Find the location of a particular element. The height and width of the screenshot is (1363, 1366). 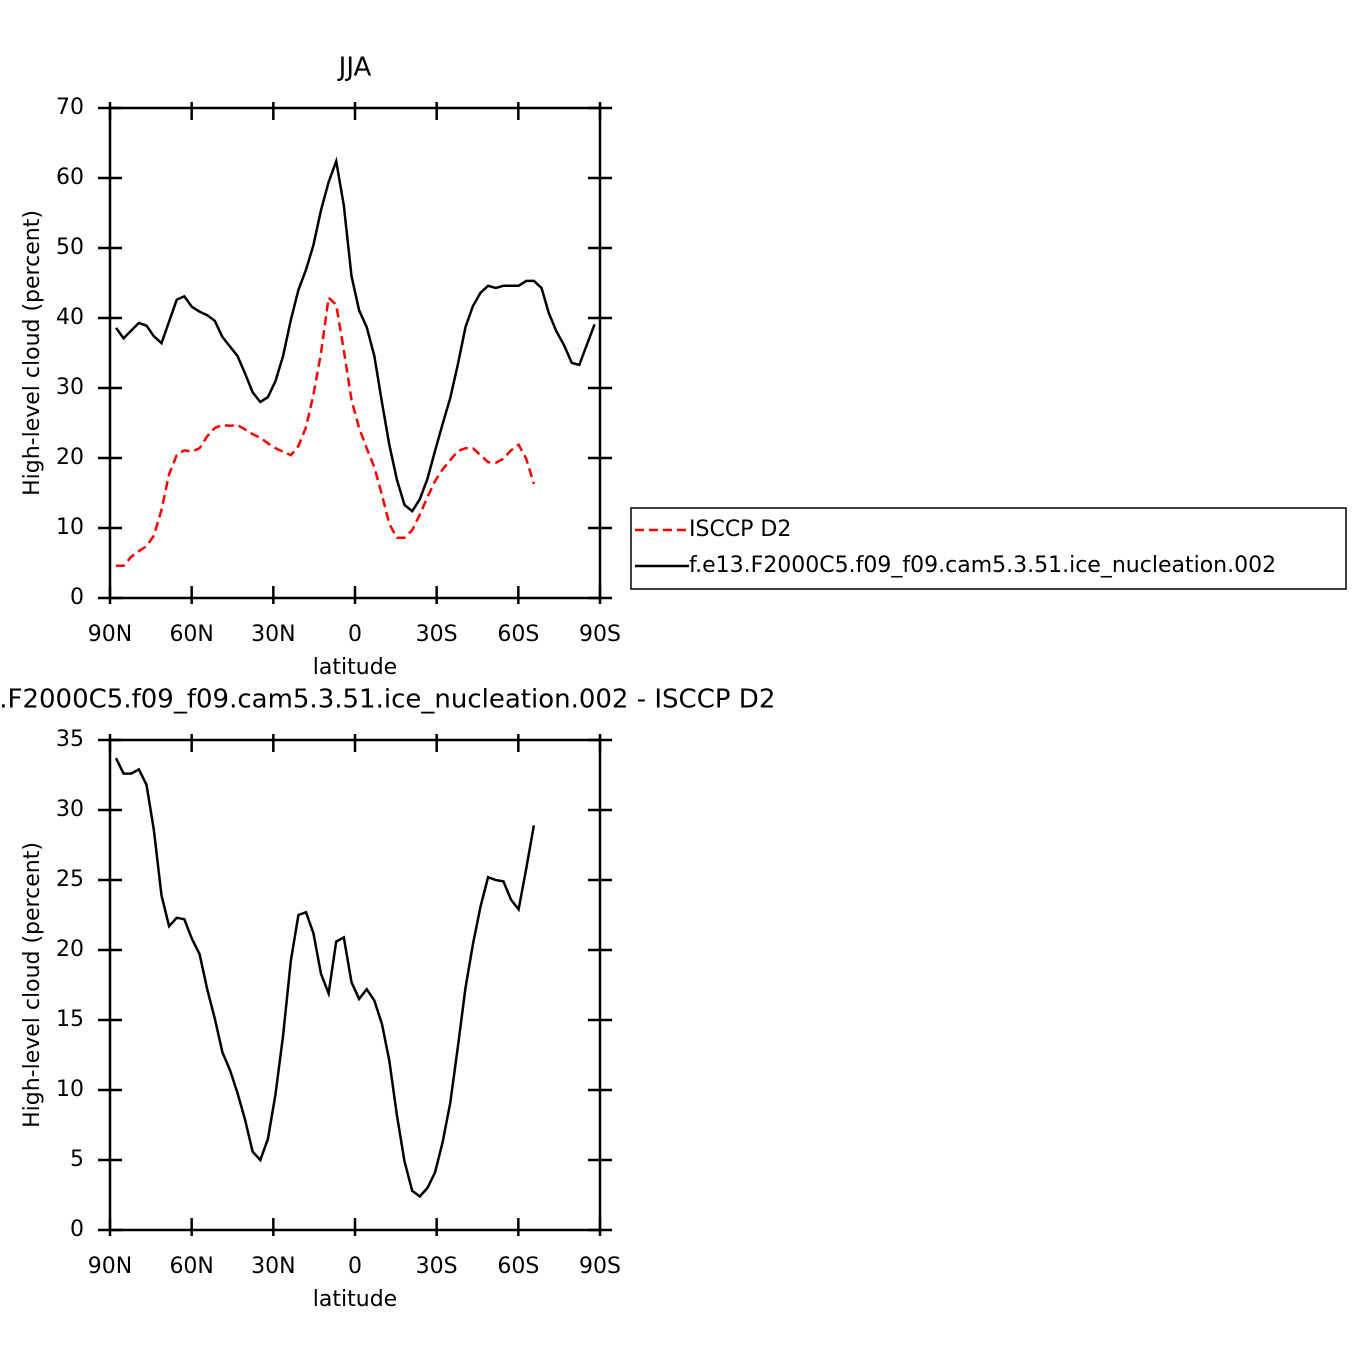

y-tick-label: 40 is located at coordinates (70, 317).